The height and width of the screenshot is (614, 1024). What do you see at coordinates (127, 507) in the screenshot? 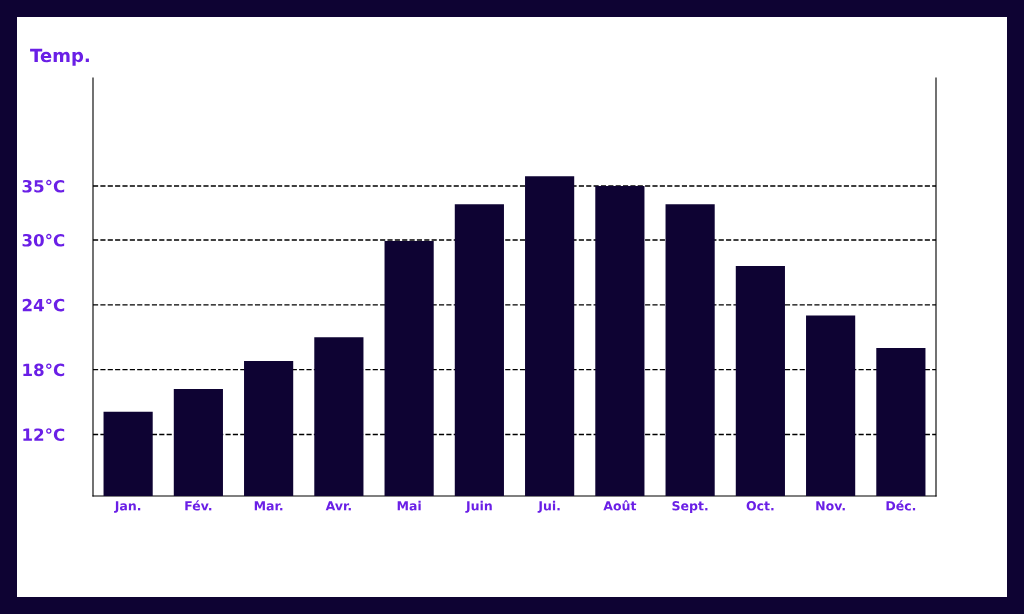
I see `x-tick-label: Jan.` at bounding box center [127, 507].